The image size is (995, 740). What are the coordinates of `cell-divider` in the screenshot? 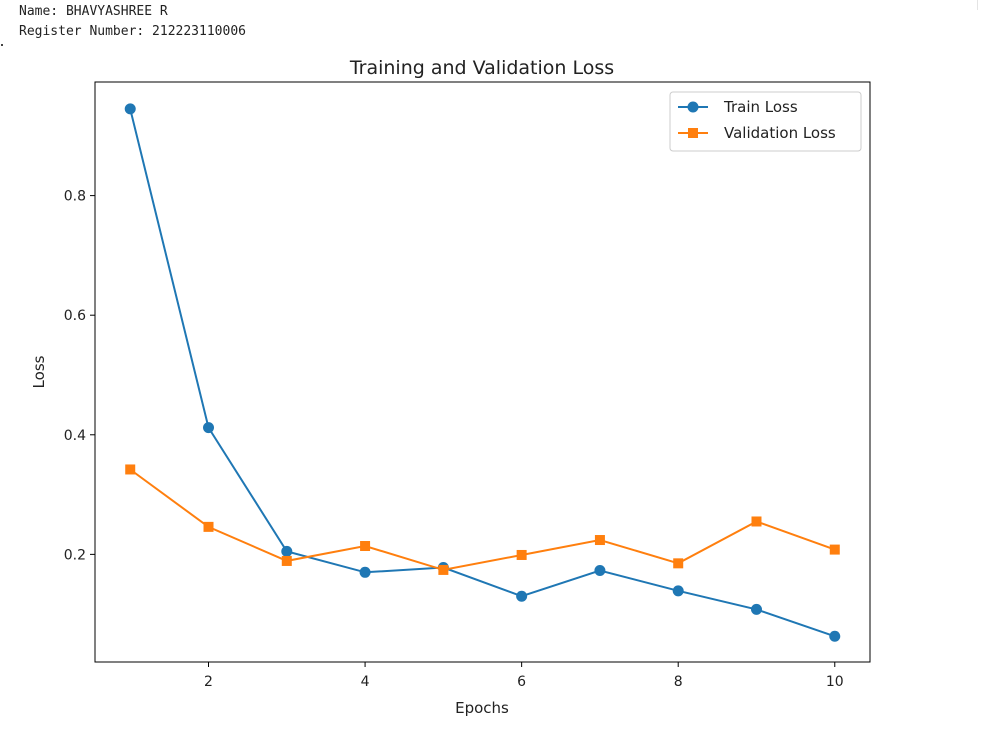 It's located at (977, 5).